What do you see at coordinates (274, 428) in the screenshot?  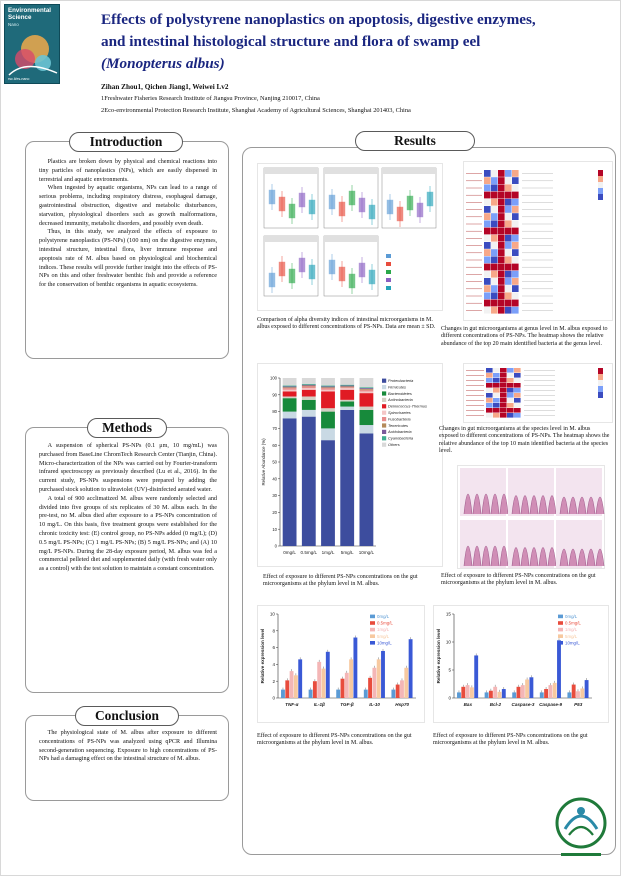 I see `phylum-y-tick-label: 70` at bounding box center [274, 428].